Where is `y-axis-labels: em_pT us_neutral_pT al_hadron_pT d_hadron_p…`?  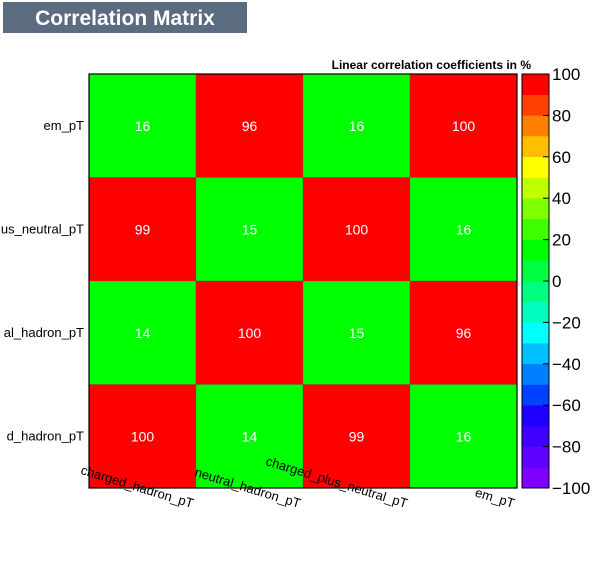 y-axis-labels: em_pT us_neutral_pT al_hadron_pT d_hadron_p… is located at coordinates (42, 281).